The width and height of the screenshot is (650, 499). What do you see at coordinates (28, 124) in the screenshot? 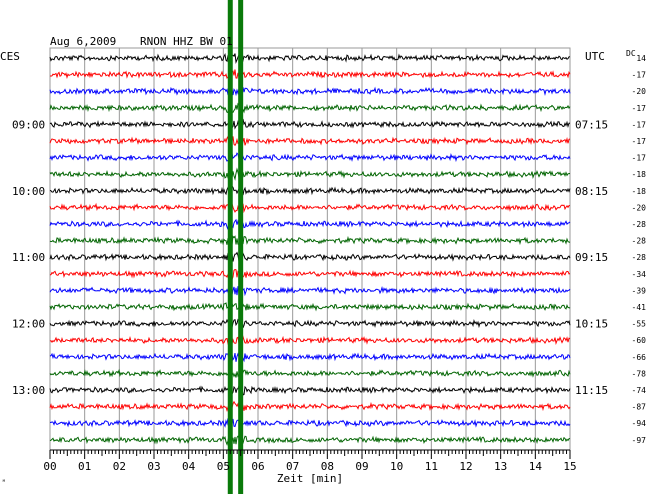
I see `left-hour-label: 09:00` at bounding box center [28, 124].